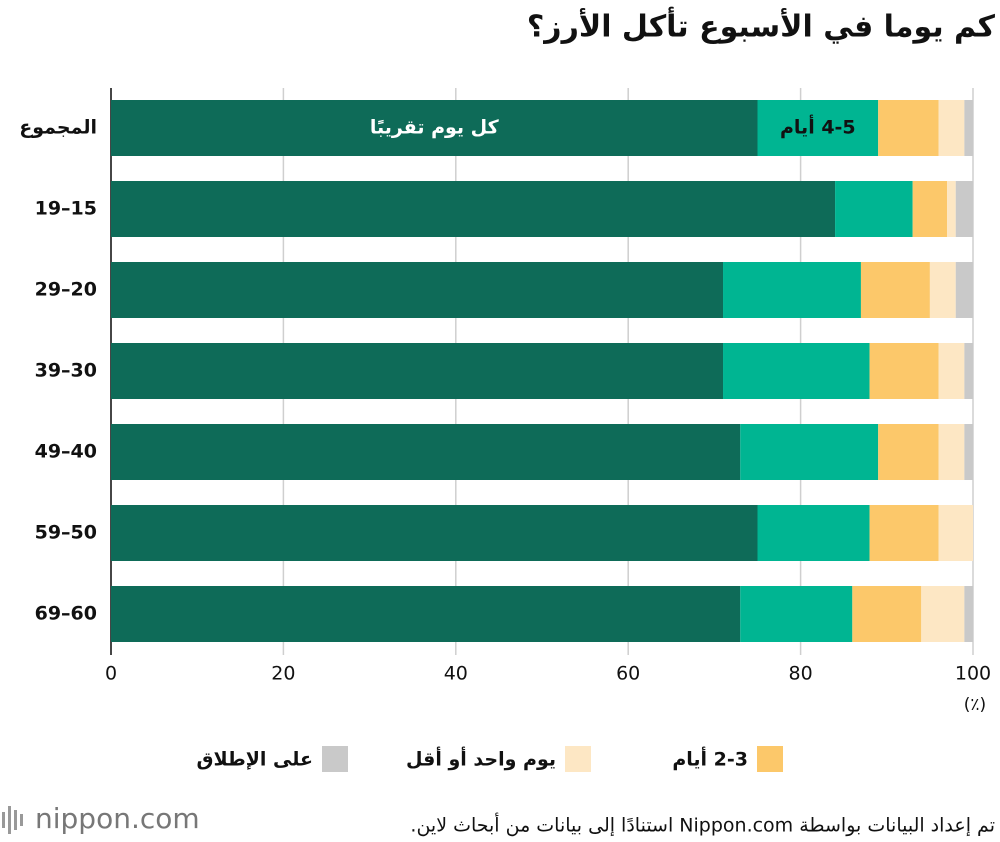 The width and height of the screenshot is (1000, 842). What do you see at coordinates (66, 290) in the screenshot?
I see `y-tick-label: 20–29` at bounding box center [66, 290].